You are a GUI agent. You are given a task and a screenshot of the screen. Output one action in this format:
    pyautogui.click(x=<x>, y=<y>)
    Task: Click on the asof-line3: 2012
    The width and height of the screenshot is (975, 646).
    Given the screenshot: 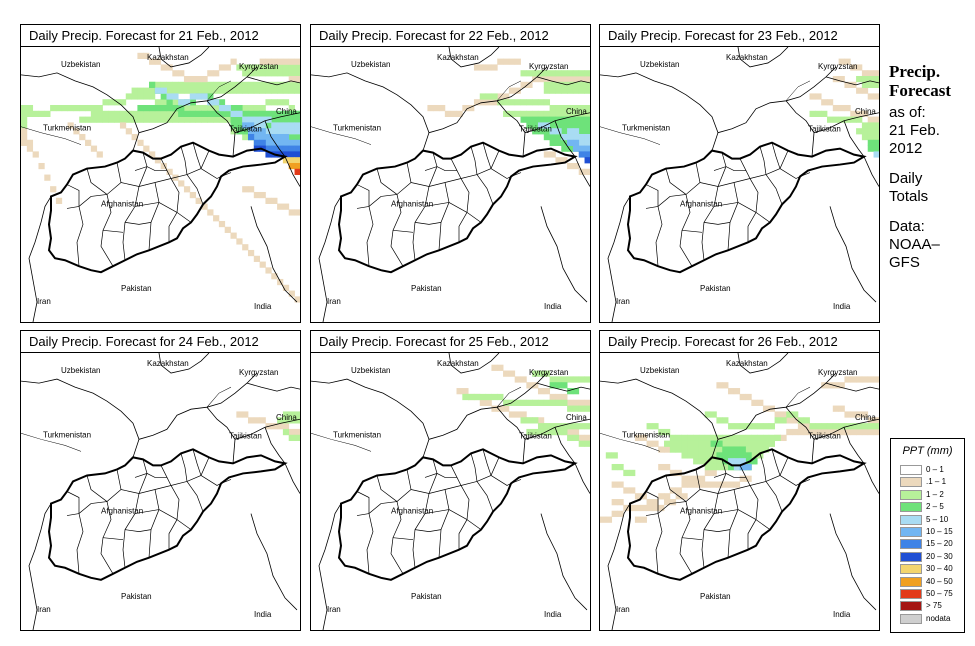 What is the action you would take?
    pyautogui.click(x=906, y=148)
    